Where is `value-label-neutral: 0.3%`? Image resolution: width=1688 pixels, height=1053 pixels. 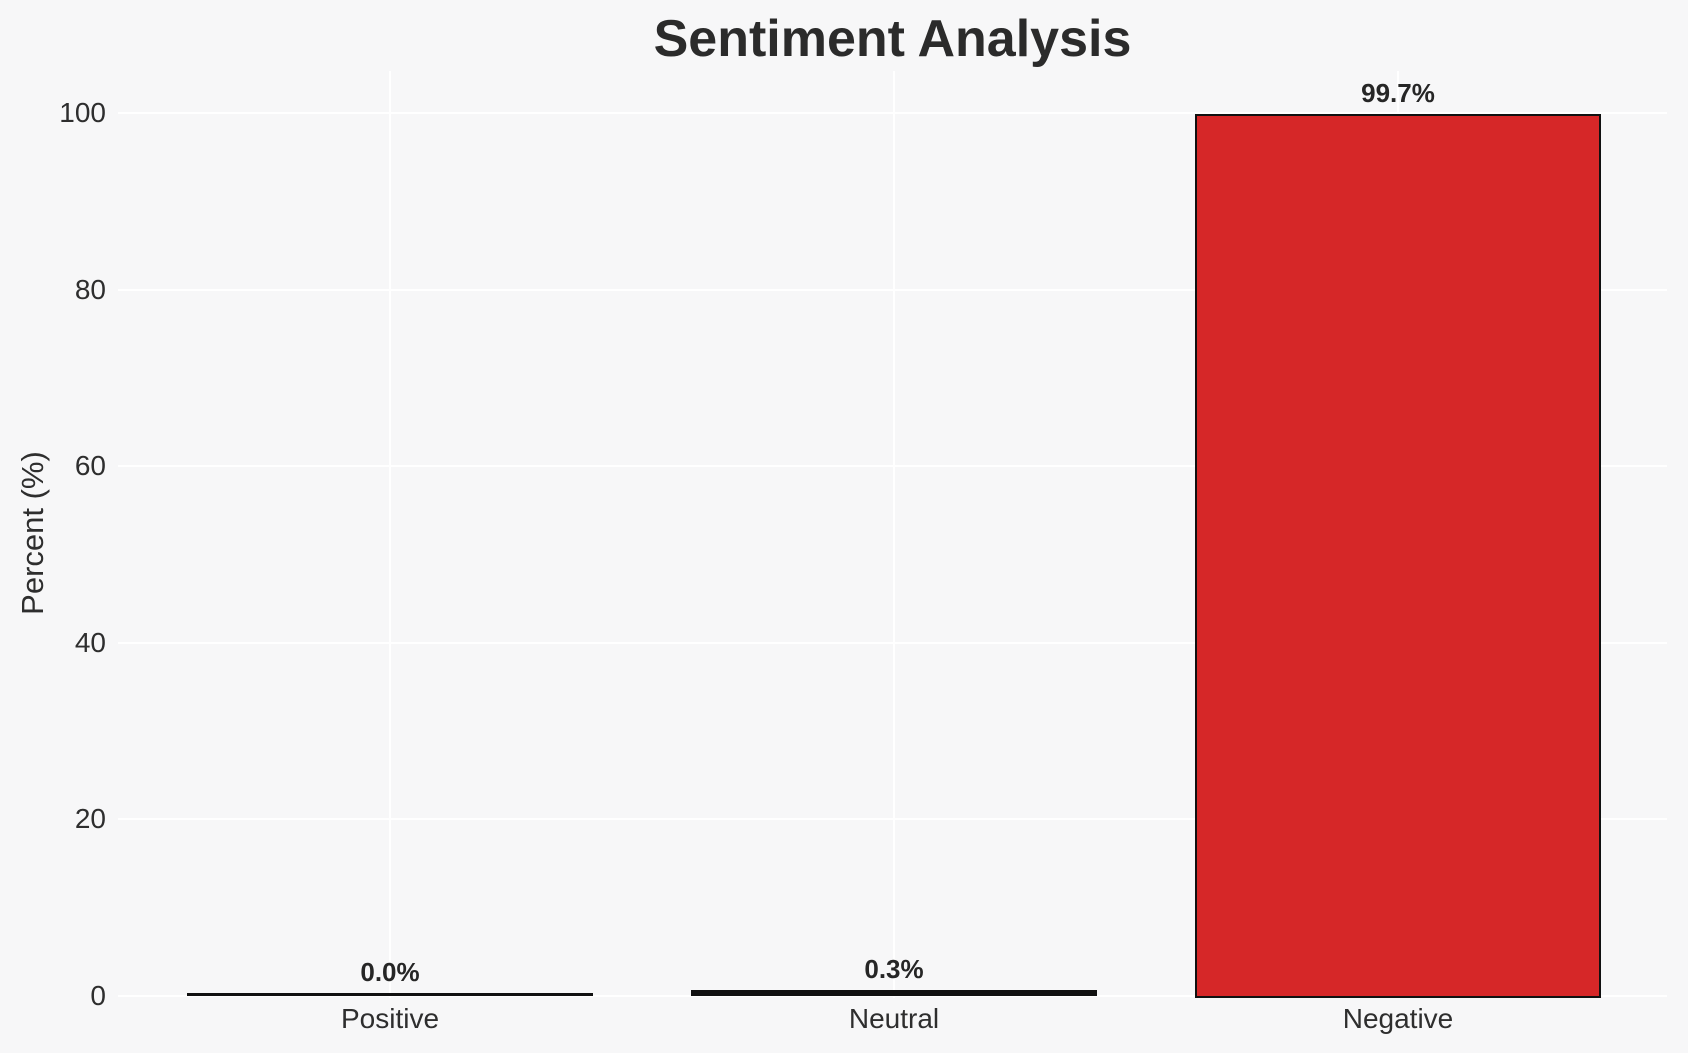 value-label-neutral: 0.3% is located at coordinates (894, 969).